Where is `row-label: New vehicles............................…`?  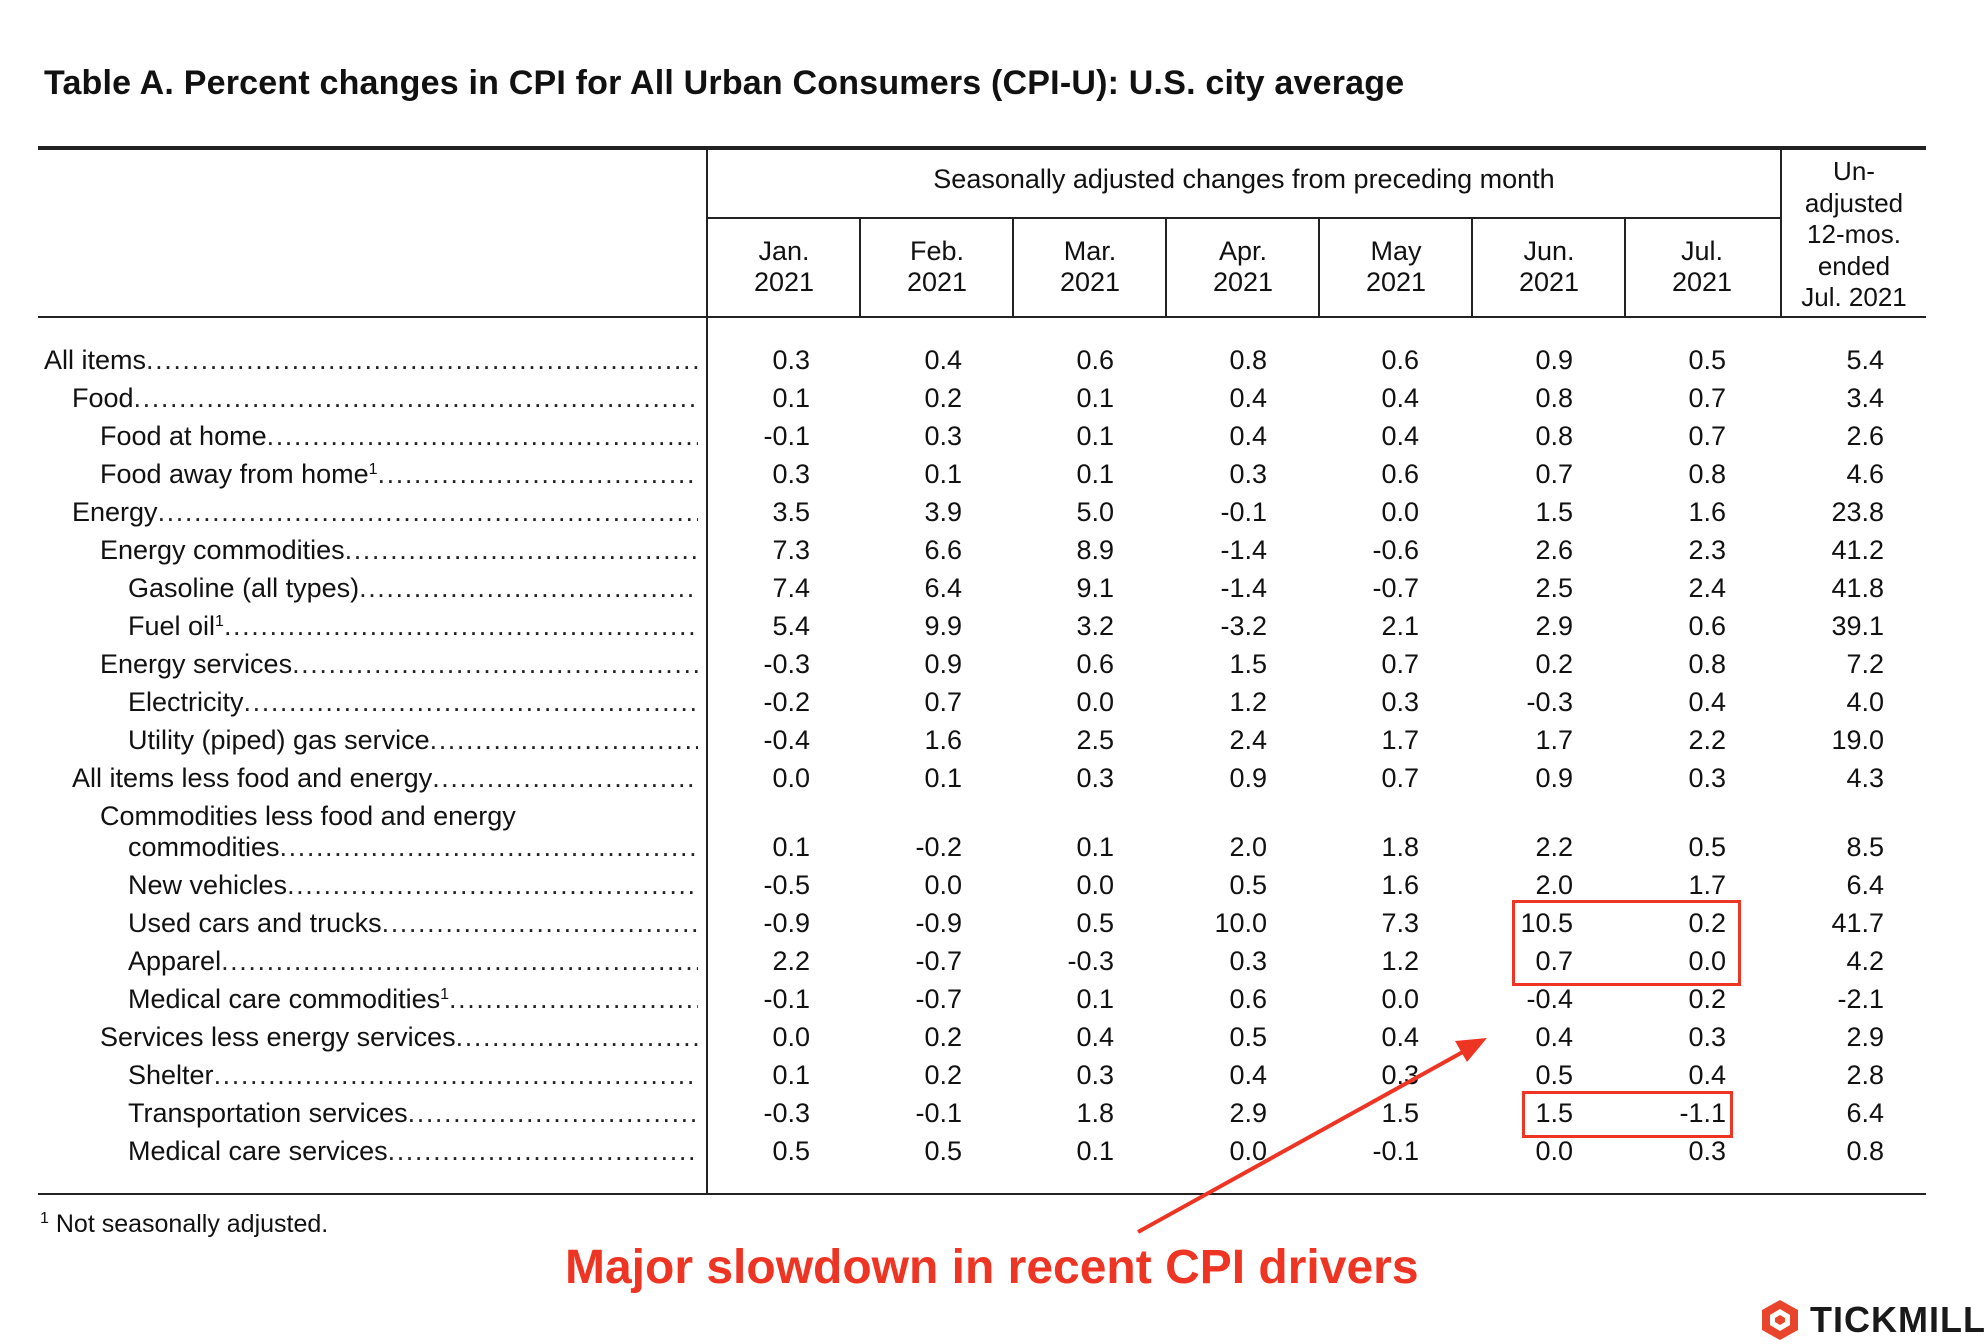 row-label: New vehicles............................… is located at coordinates (371, 885).